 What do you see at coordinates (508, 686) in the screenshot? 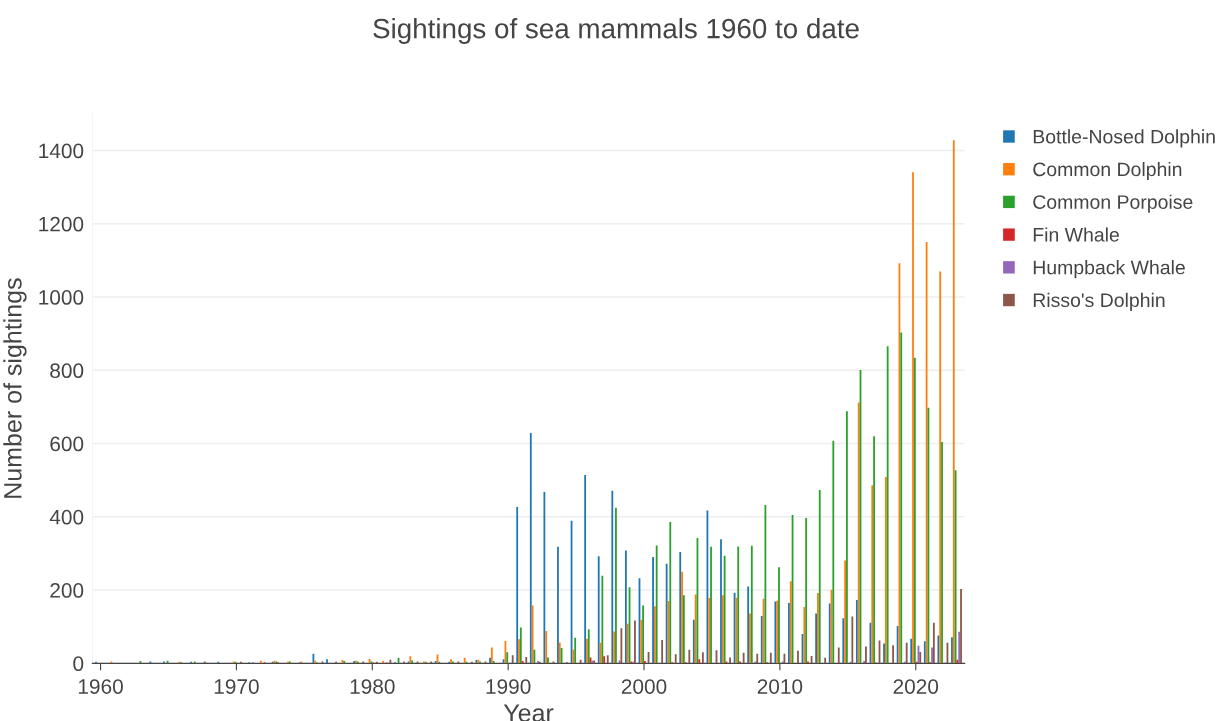
I see `x-tick-label: 1990` at bounding box center [508, 686].